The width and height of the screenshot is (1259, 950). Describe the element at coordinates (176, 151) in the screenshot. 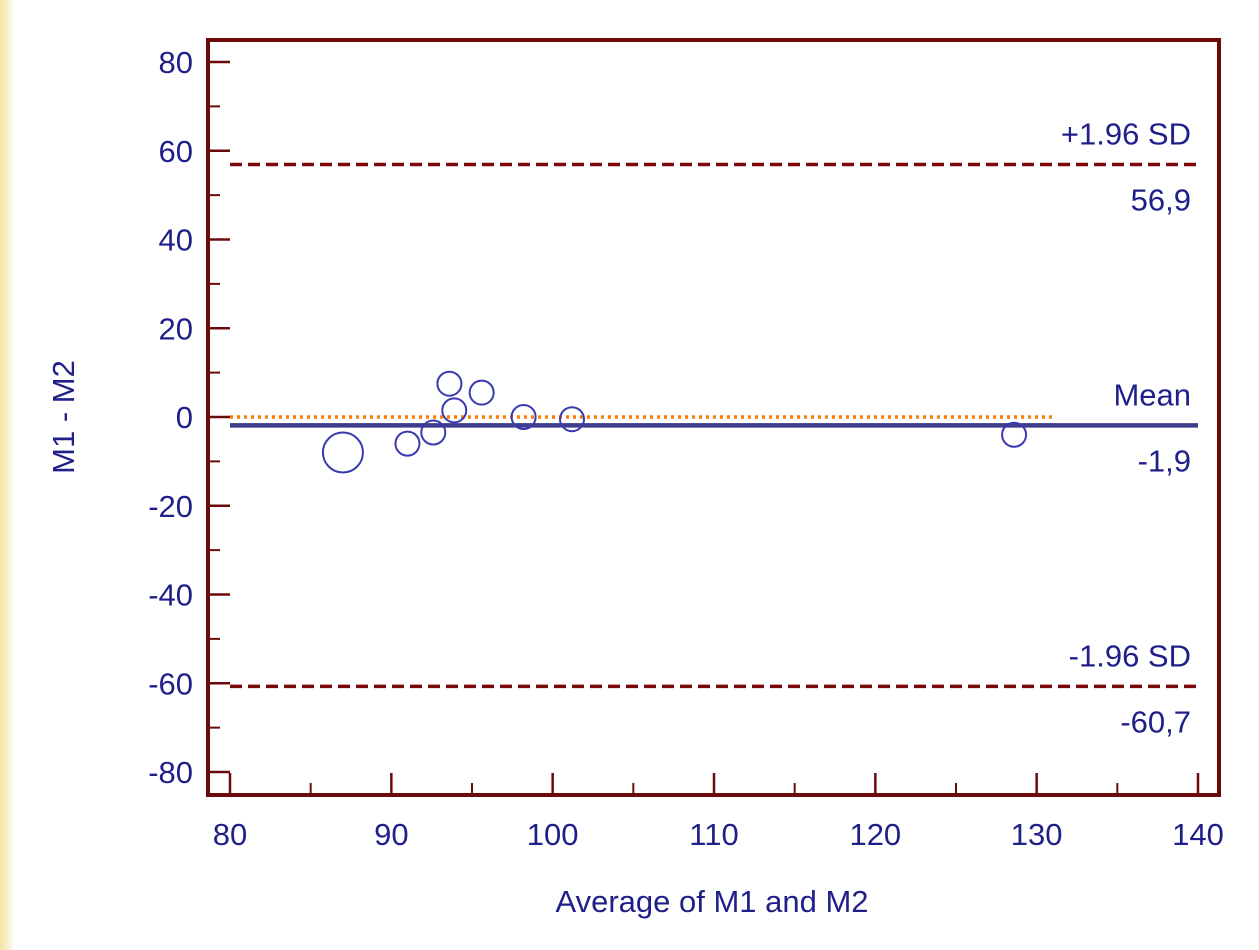

I see `y-tick-label: 60` at that location.